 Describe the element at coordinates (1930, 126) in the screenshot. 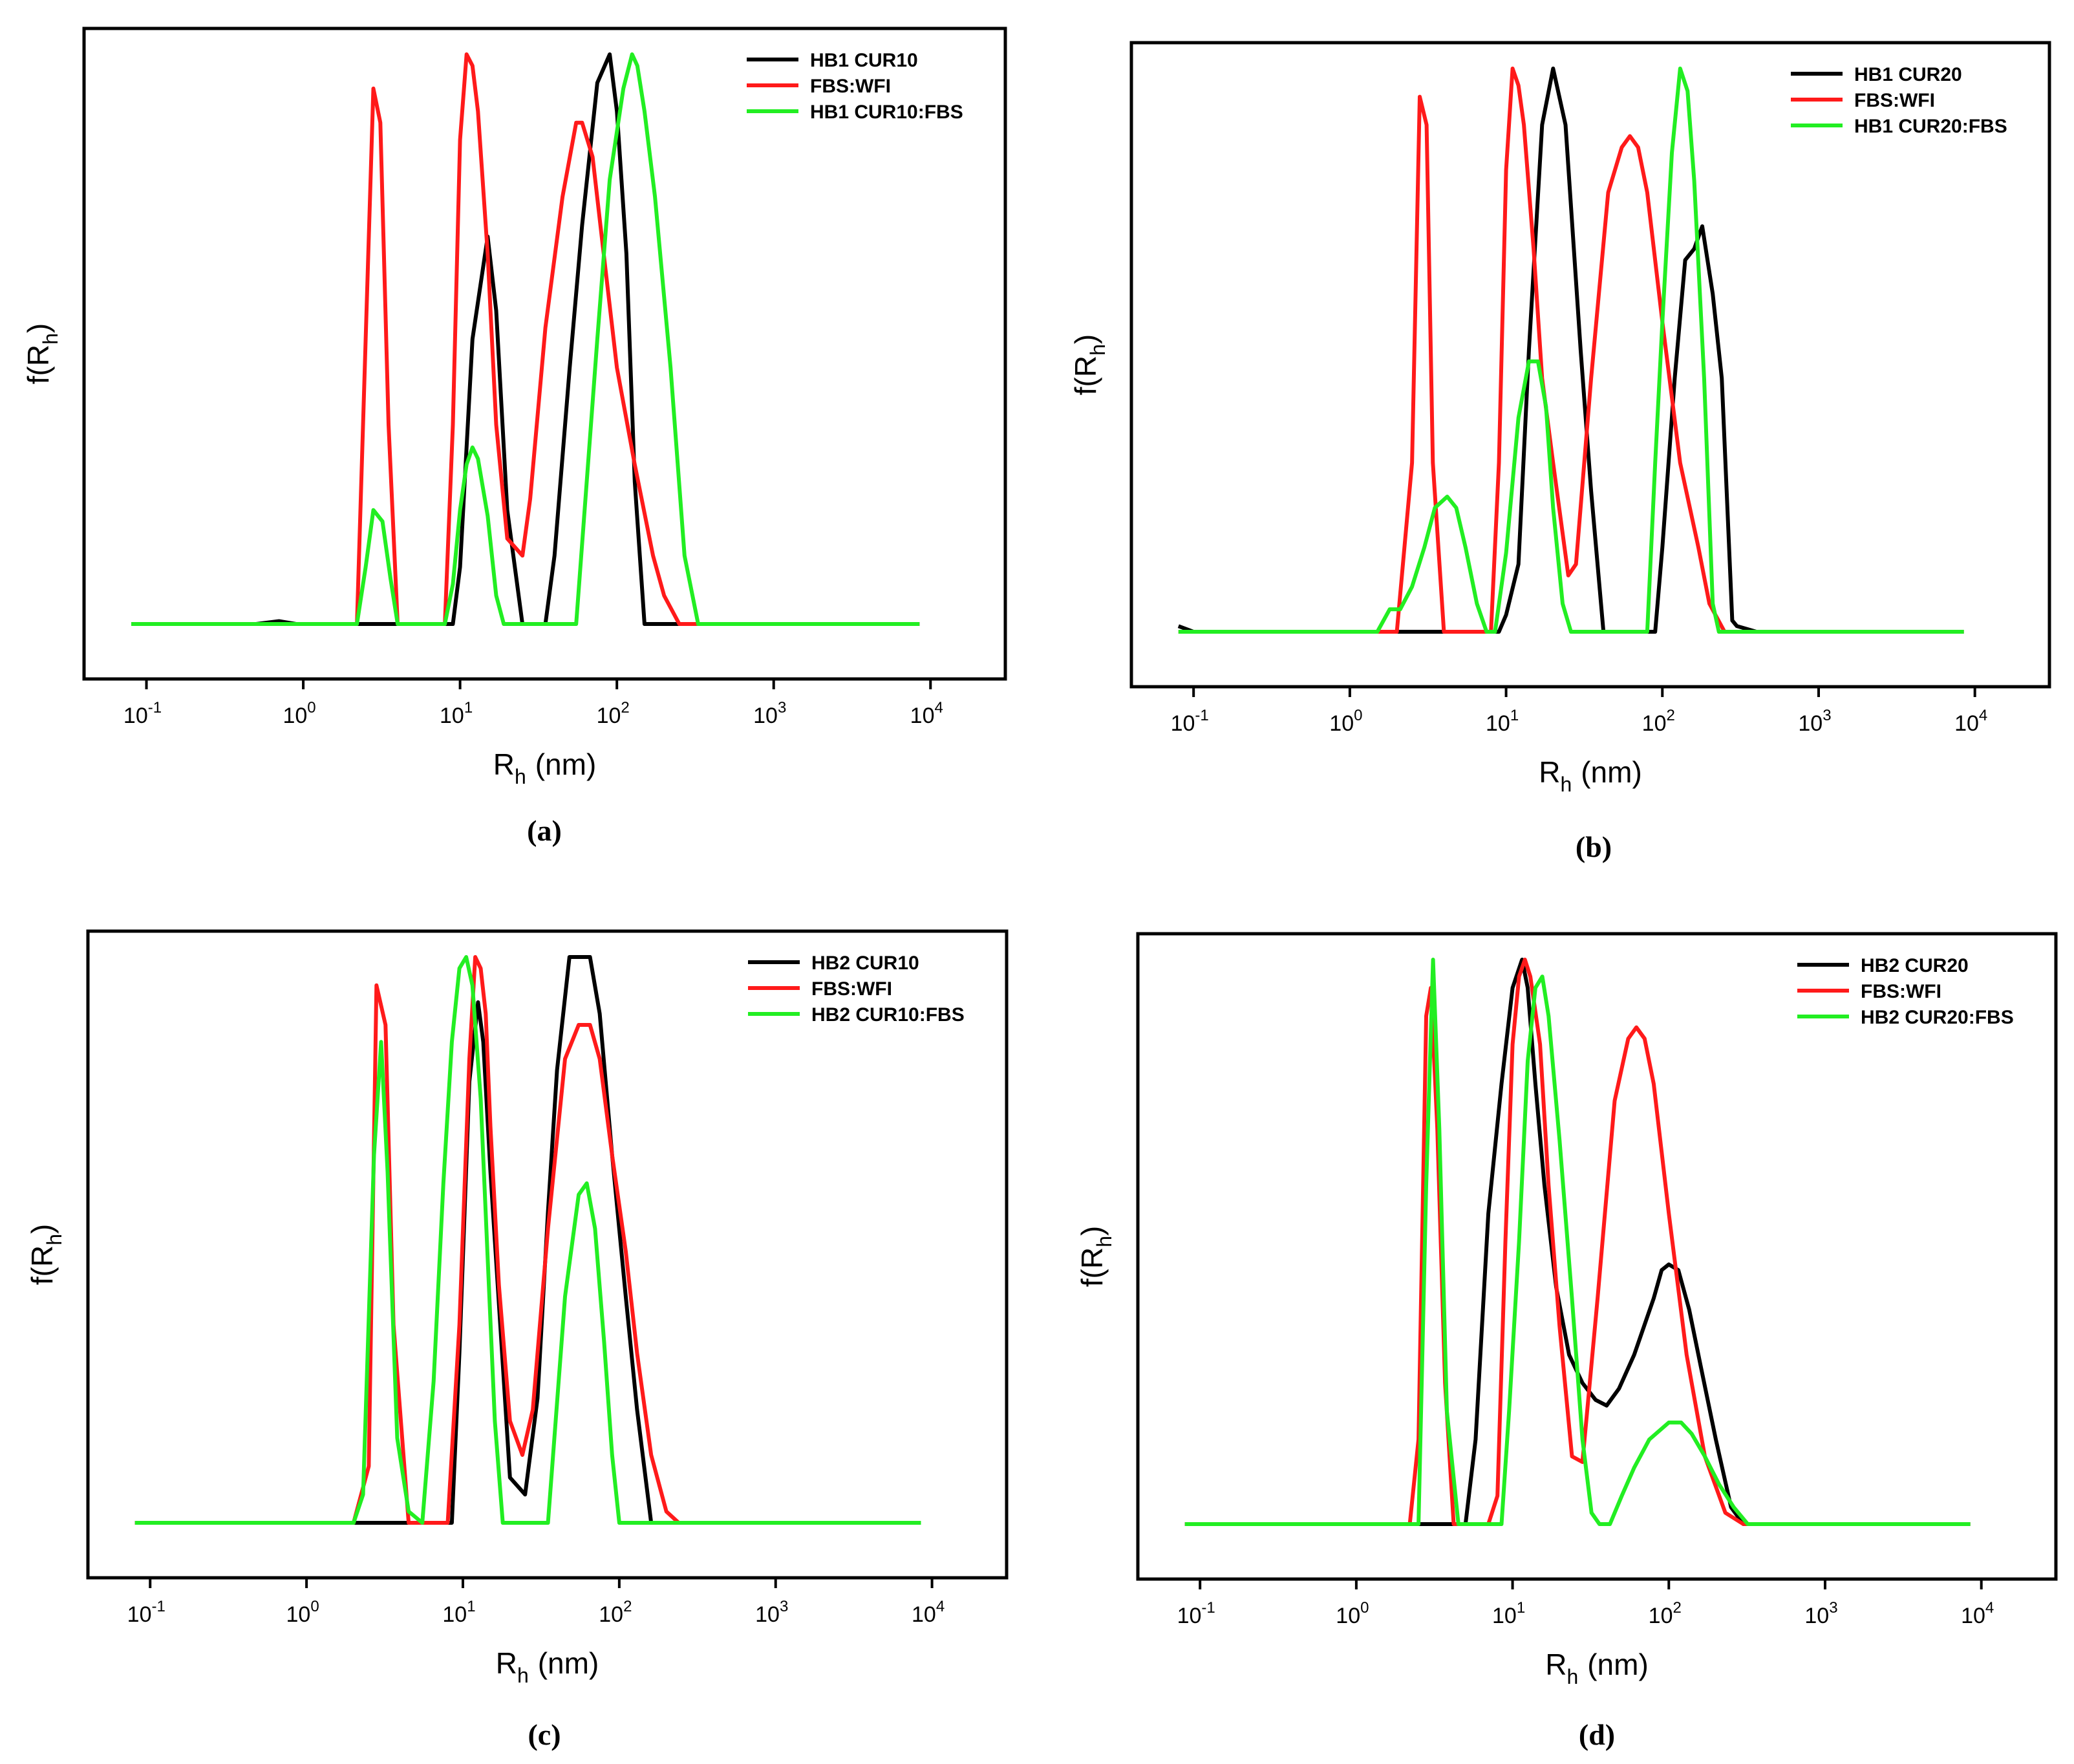

I see `legend-label: HB1 CUR20:FBS` at that location.